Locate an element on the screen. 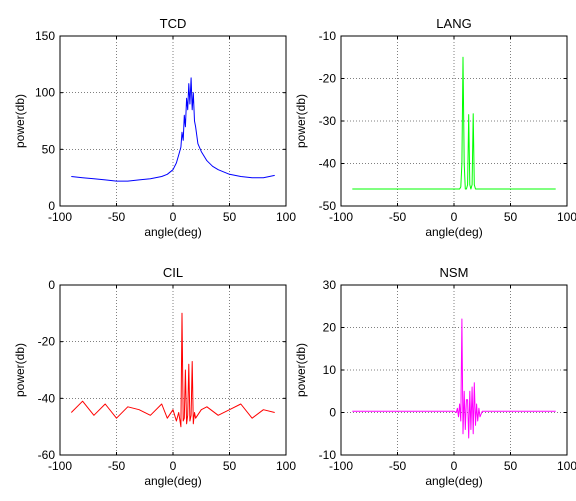 Image resolution: width=576 pixels, height=501 pixels. y-tick-label: 30 is located at coordinates (330, 285).